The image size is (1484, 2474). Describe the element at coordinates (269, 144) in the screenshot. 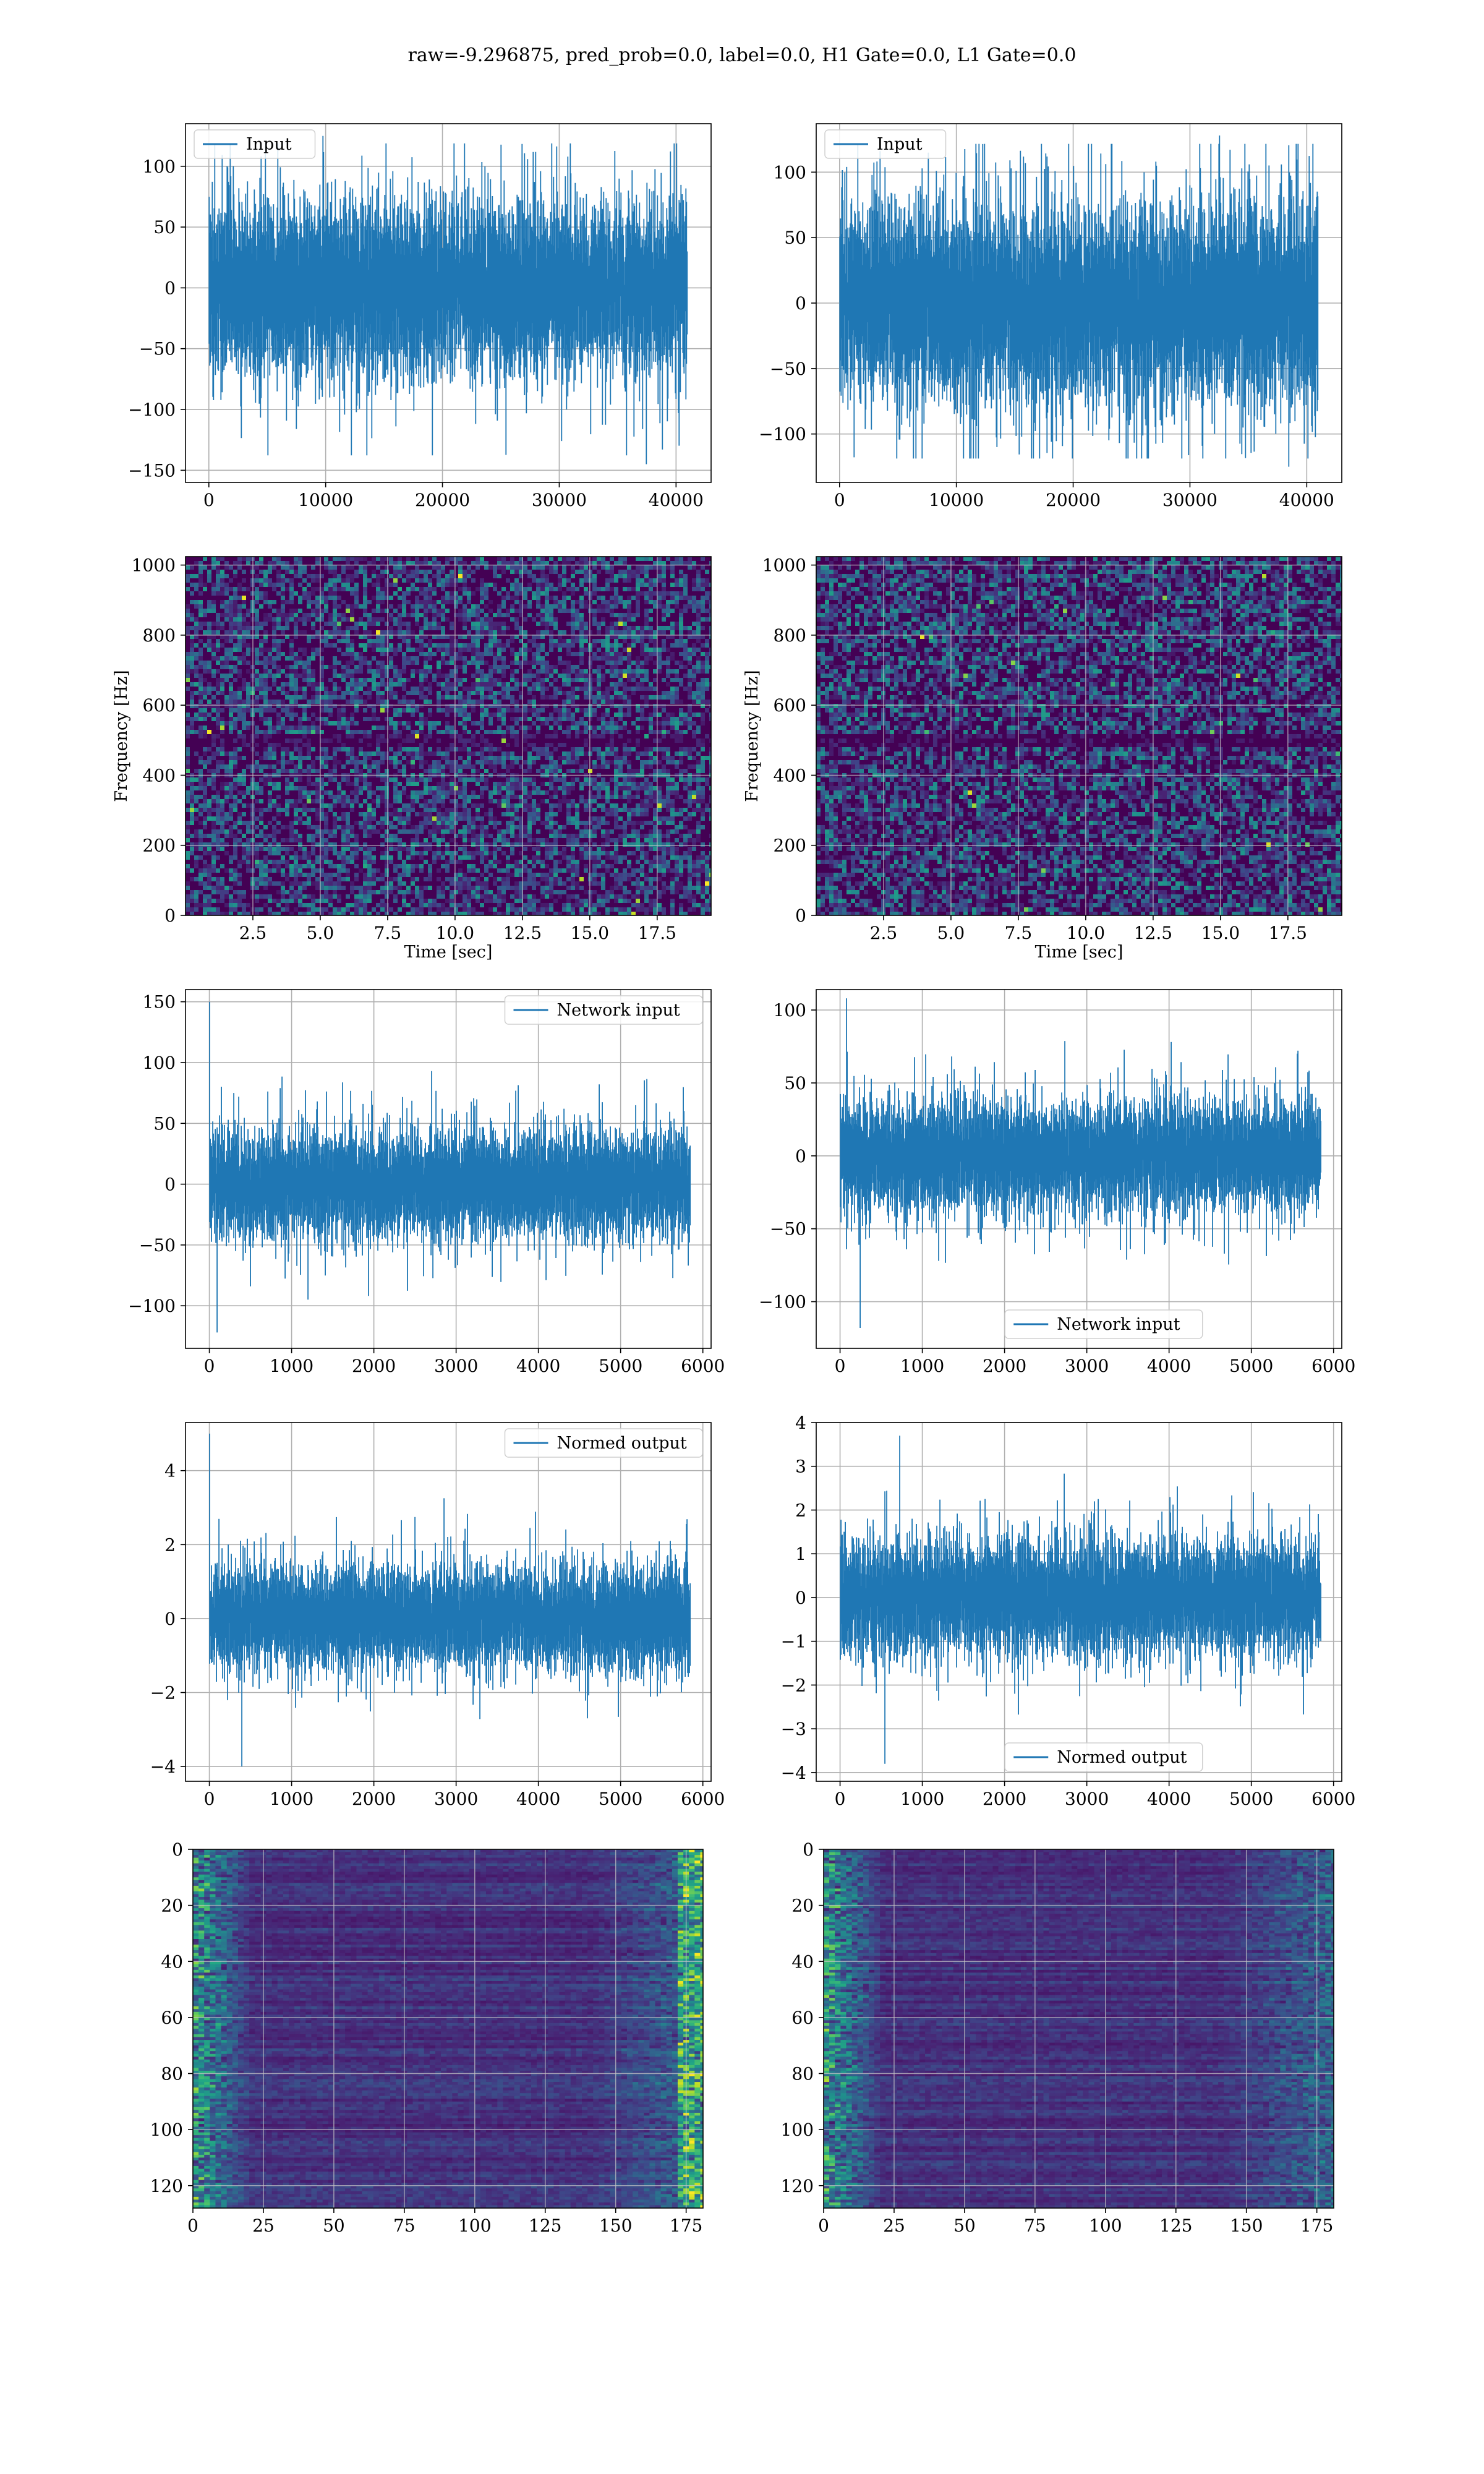

I see `legend-label: Input` at that location.